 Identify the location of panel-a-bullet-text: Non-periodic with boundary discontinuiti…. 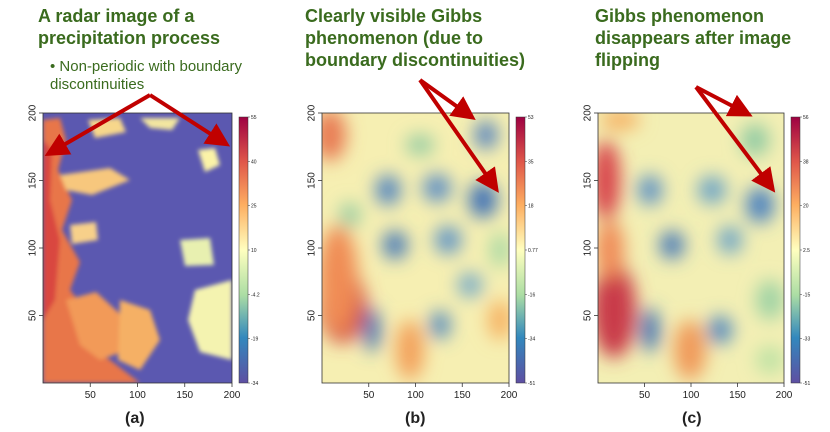
(146, 75).